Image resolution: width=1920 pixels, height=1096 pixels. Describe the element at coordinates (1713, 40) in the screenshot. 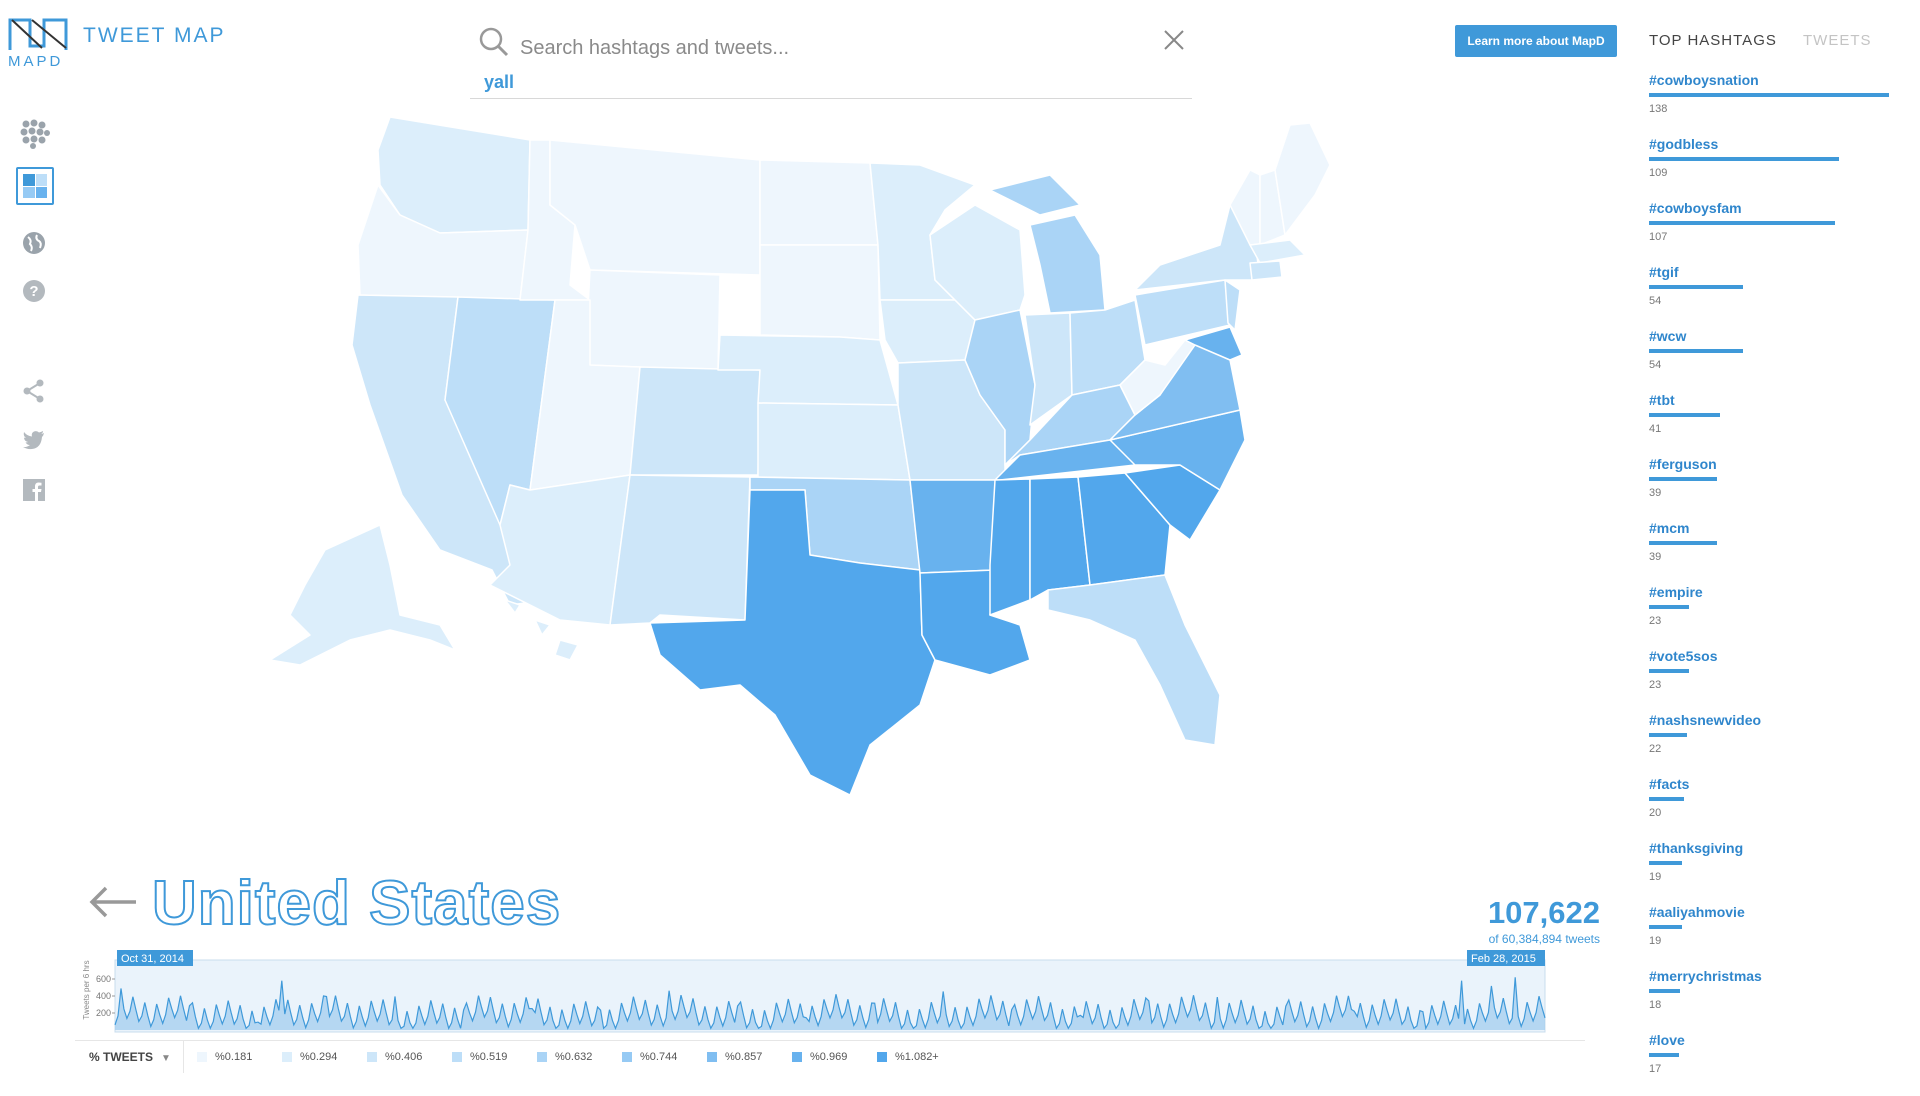

I see `tab-top-hashtags: TOP HASHTAGS` at that location.